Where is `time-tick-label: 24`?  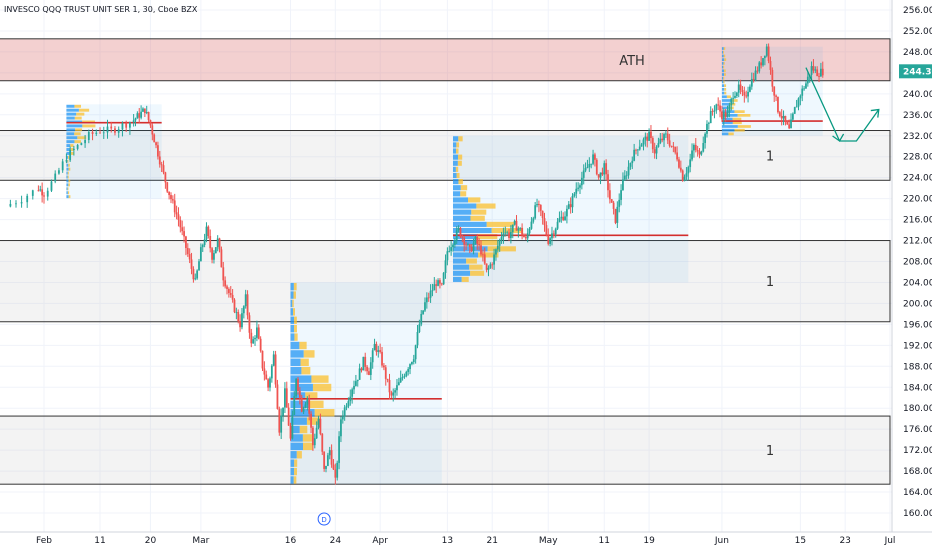
time-tick-label: 24 is located at coordinates (336, 541).